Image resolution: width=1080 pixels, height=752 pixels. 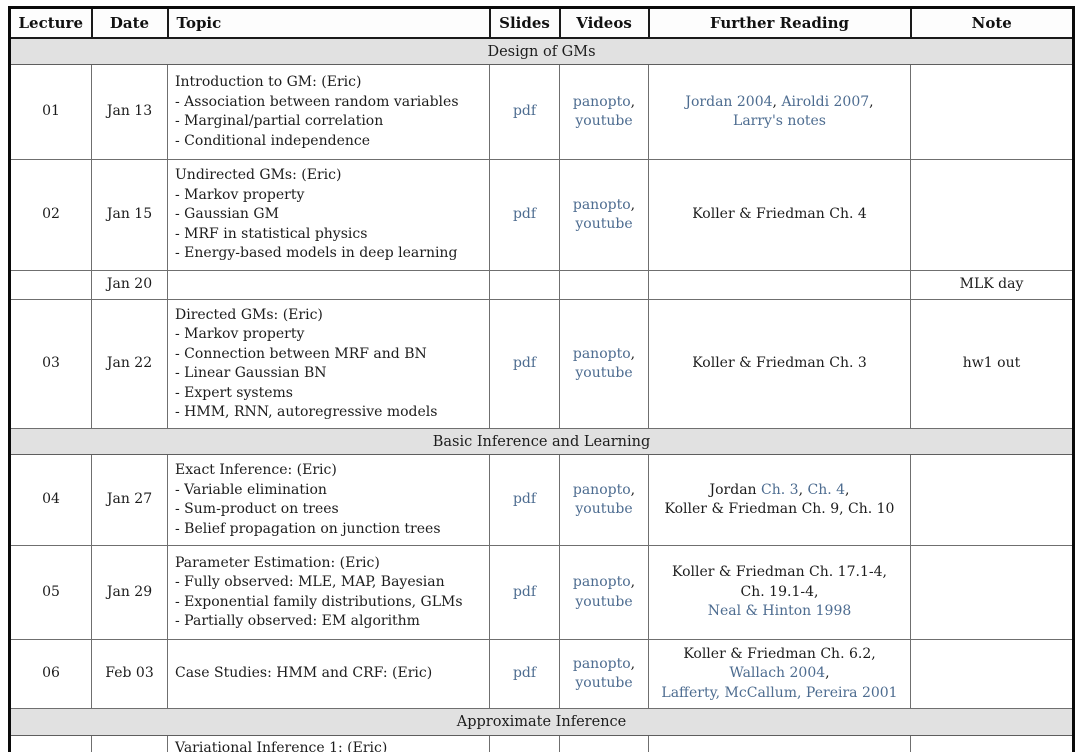 I want to click on lecture-number-cell: 07, so click(x=50, y=743).